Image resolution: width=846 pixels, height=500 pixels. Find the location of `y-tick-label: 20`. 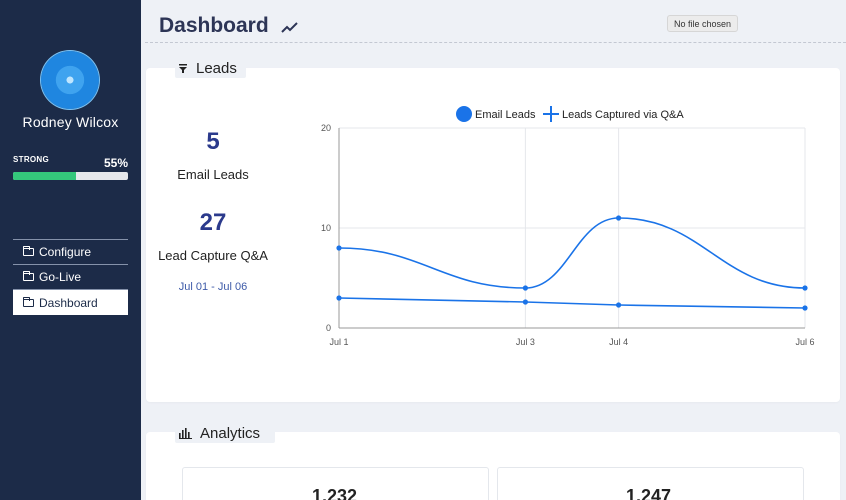

y-tick-label: 20 is located at coordinates (326, 128).